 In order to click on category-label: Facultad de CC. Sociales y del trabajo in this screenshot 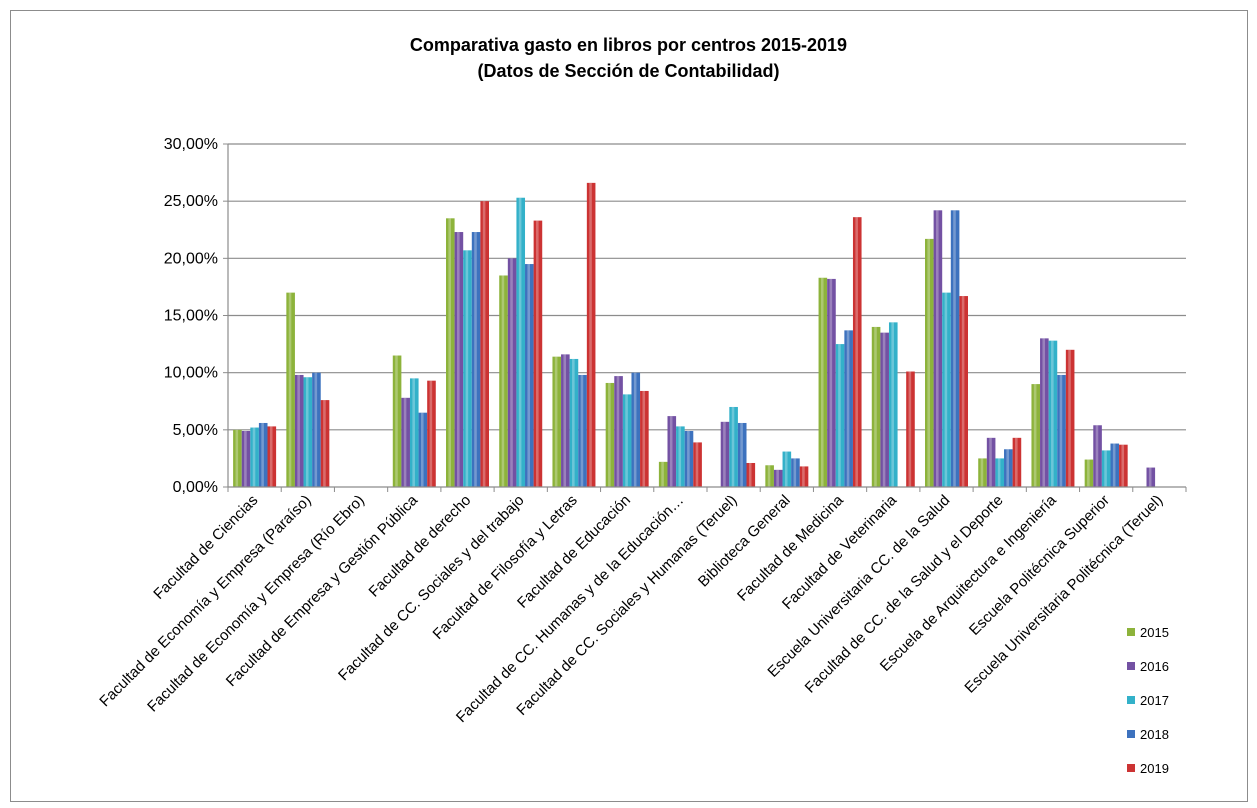, I will do `click(431, 588)`.